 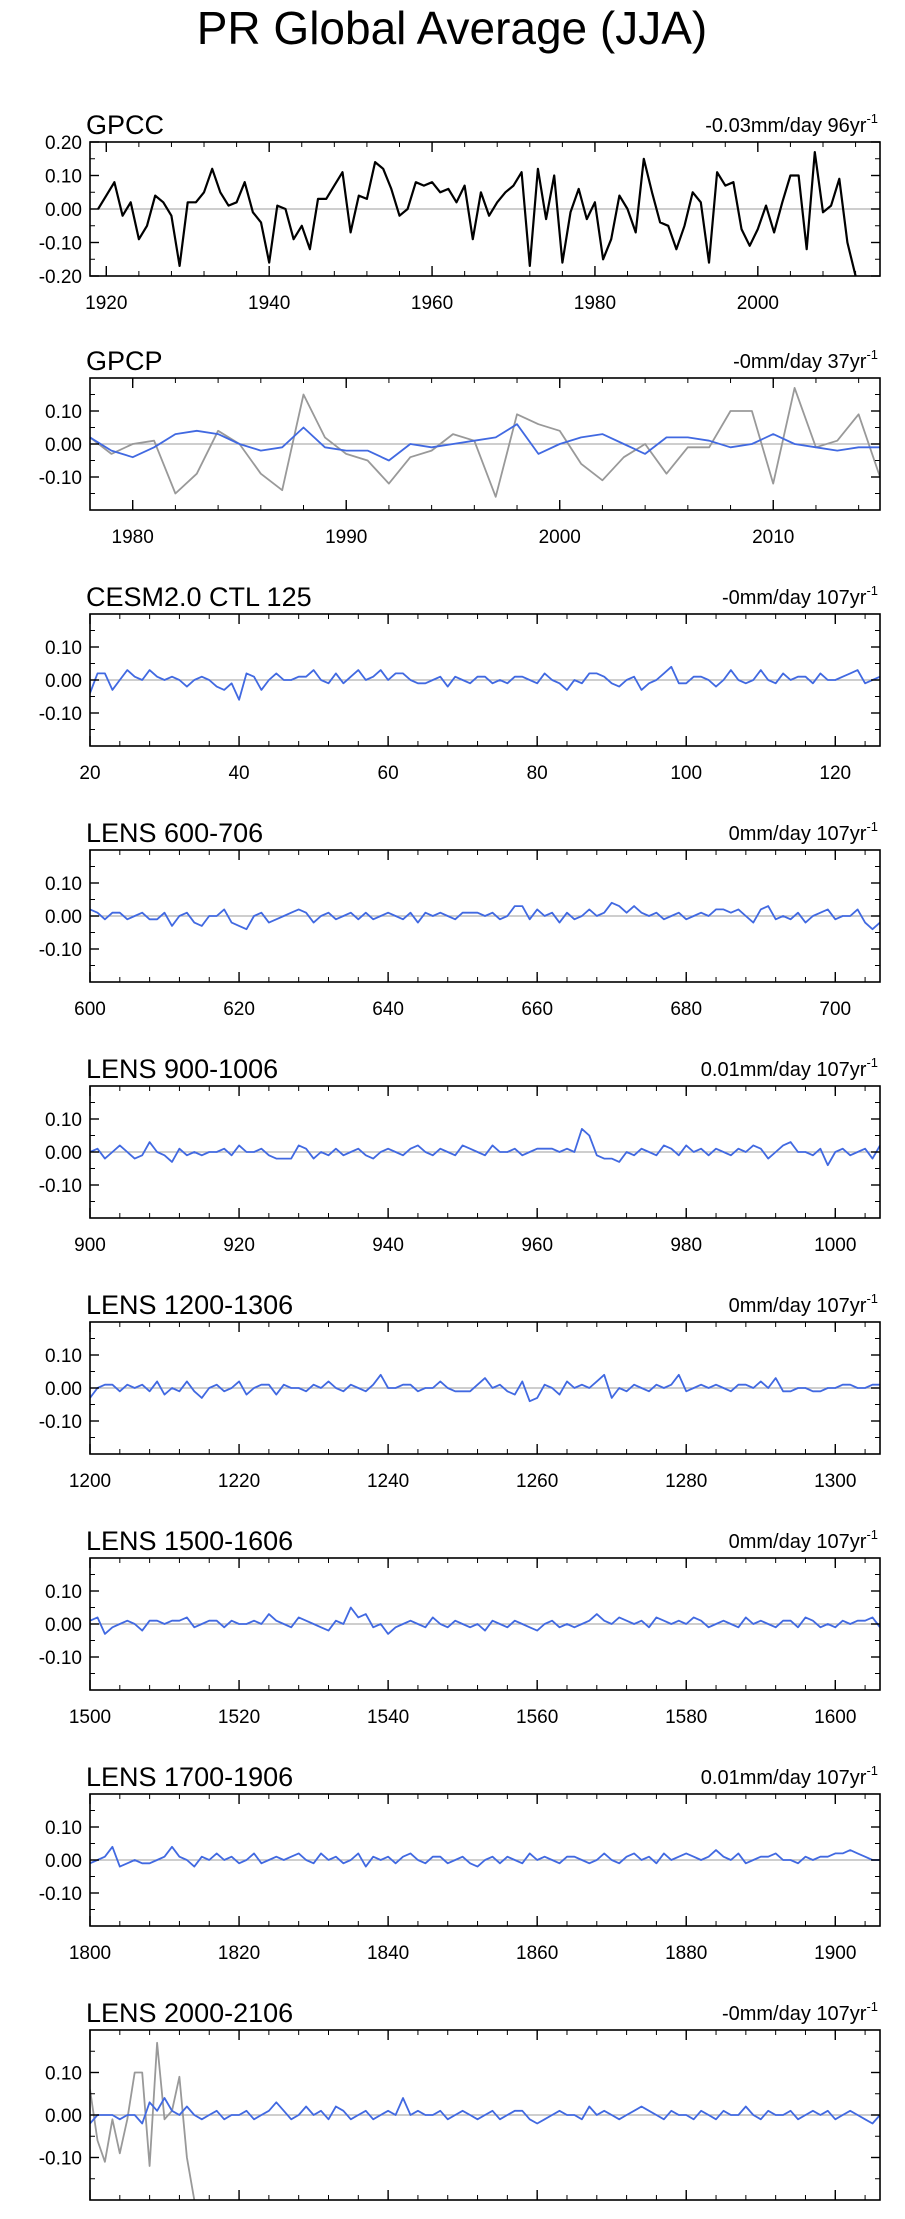 I want to click on x-tick-label: 1200, so click(x=90, y=1481).